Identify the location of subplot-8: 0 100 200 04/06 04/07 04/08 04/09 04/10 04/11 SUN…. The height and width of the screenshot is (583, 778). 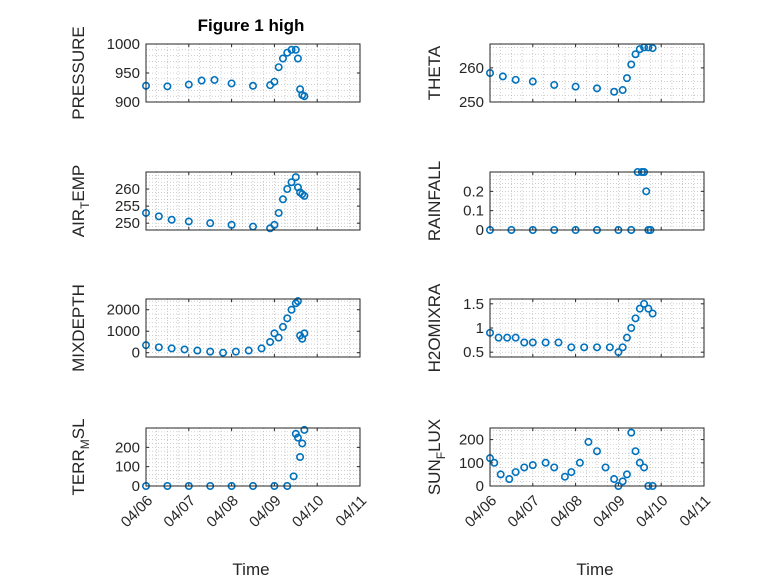
(569, 475).